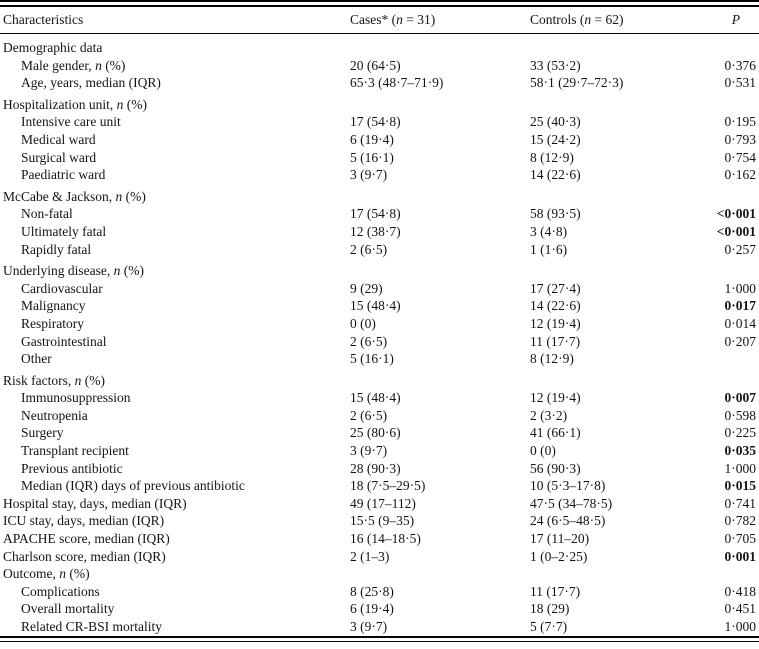 The width and height of the screenshot is (759, 649). I want to click on p-value: 0·531, so click(740, 83).